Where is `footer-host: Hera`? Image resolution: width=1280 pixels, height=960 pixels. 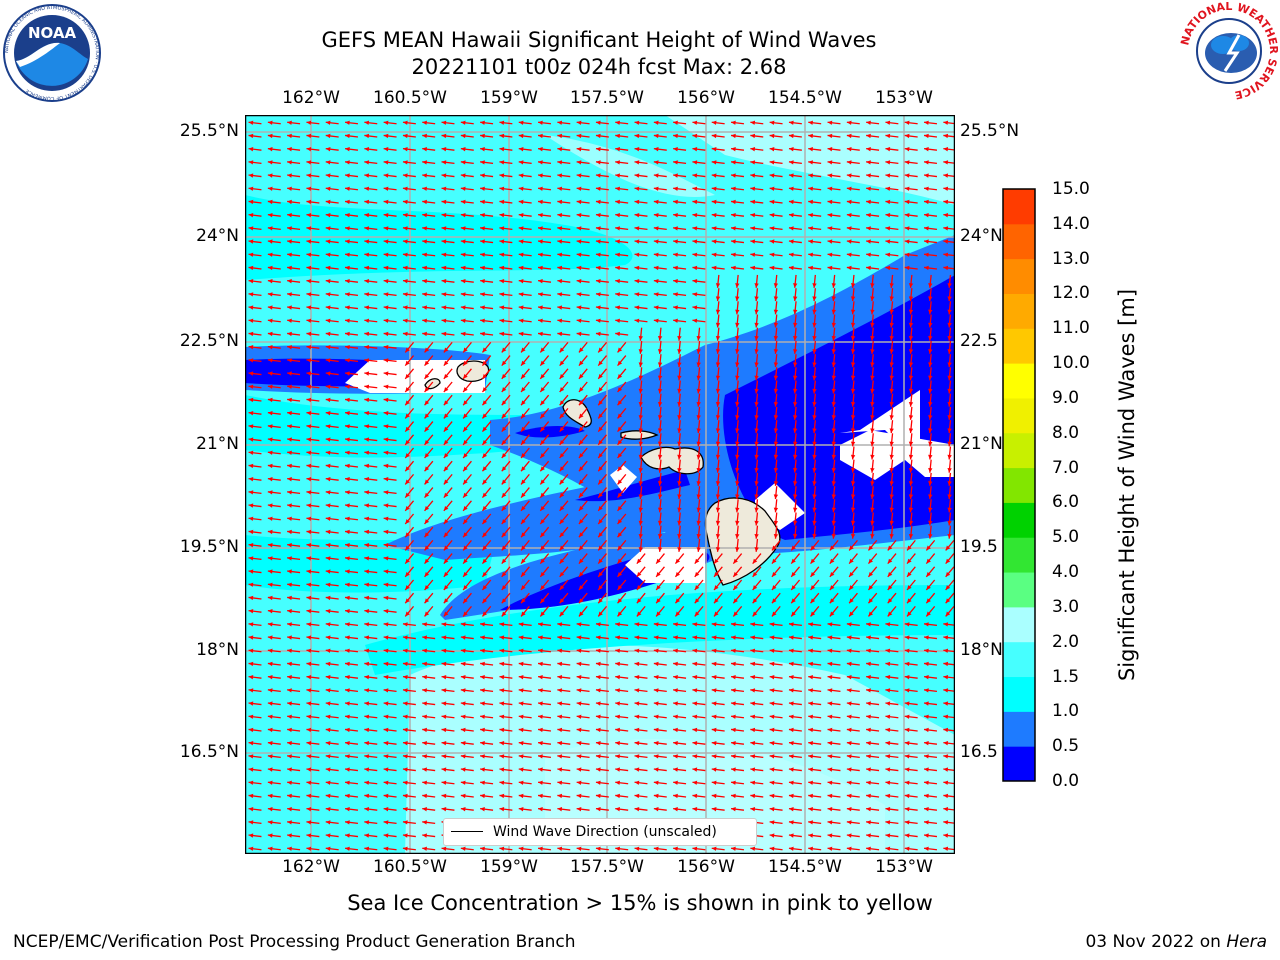 footer-host: Hera is located at coordinates (1246, 942).